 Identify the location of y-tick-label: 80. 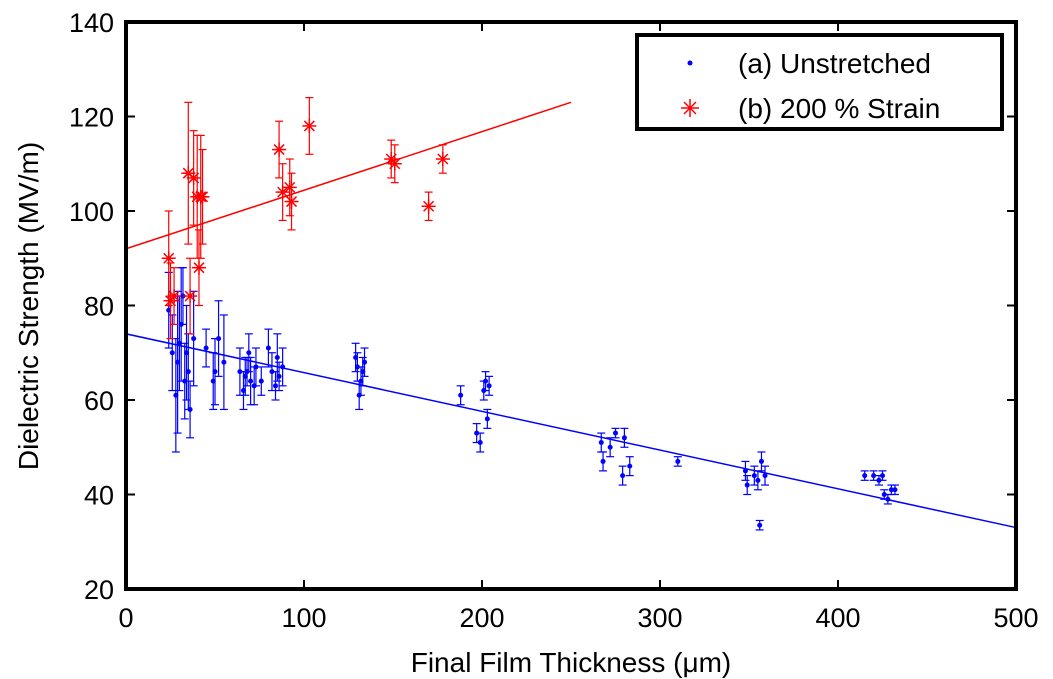
(99, 307).